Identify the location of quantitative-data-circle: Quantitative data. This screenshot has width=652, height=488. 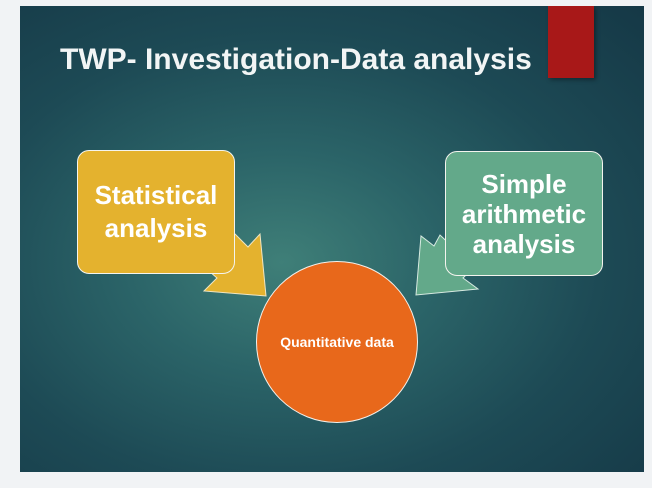
(337, 342).